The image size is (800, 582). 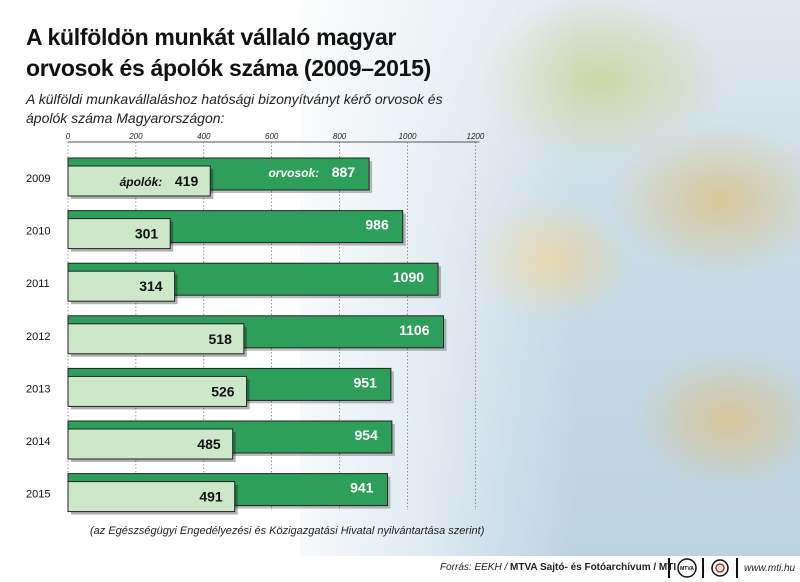 What do you see at coordinates (408, 277) in the screenshot?
I see `doctors-value-label: 1090` at bounding box center [408, 277].